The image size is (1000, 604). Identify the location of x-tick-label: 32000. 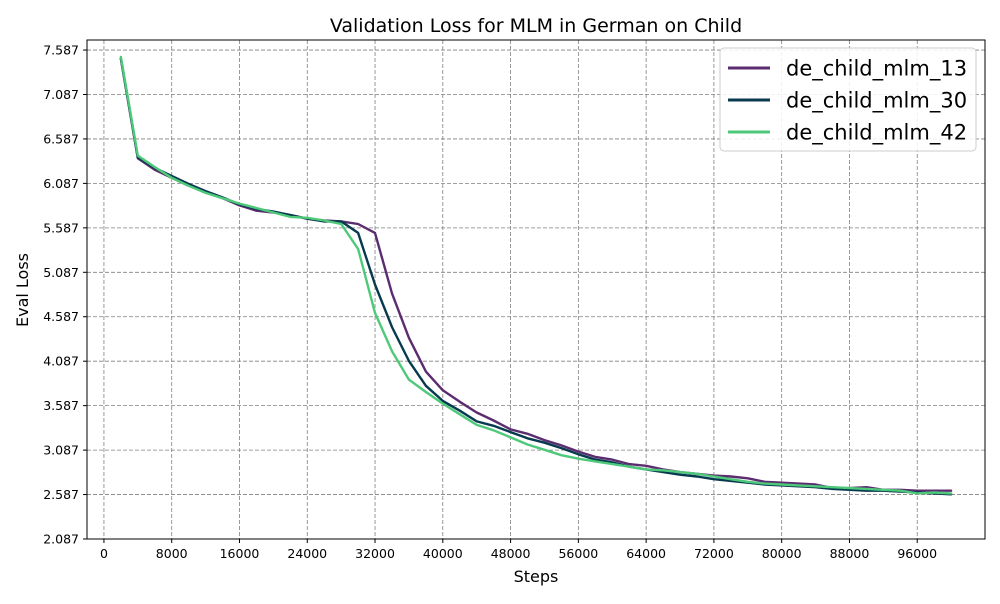
(375, 553).